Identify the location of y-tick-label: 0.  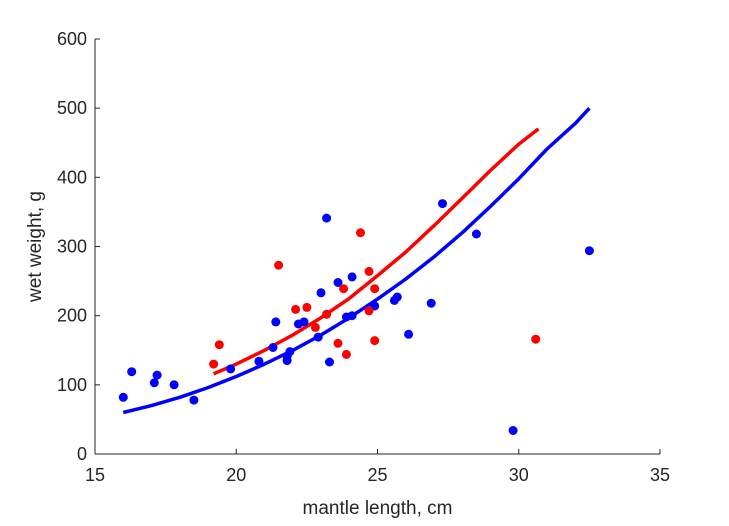
(82, 454).